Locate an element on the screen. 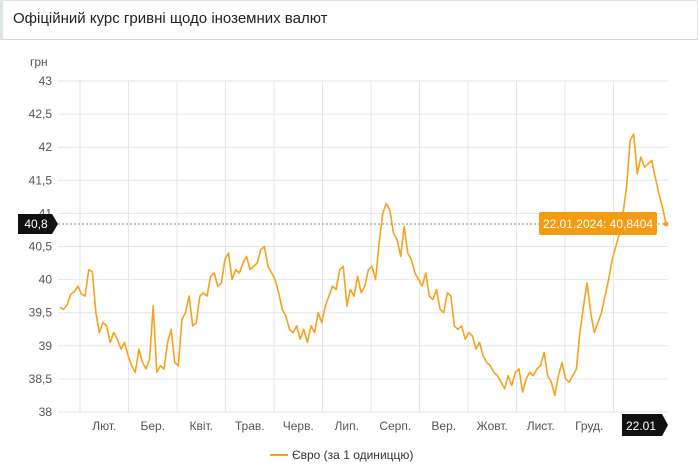  y-value-flag-label: 40,8 is located at coordinates (36, 224).